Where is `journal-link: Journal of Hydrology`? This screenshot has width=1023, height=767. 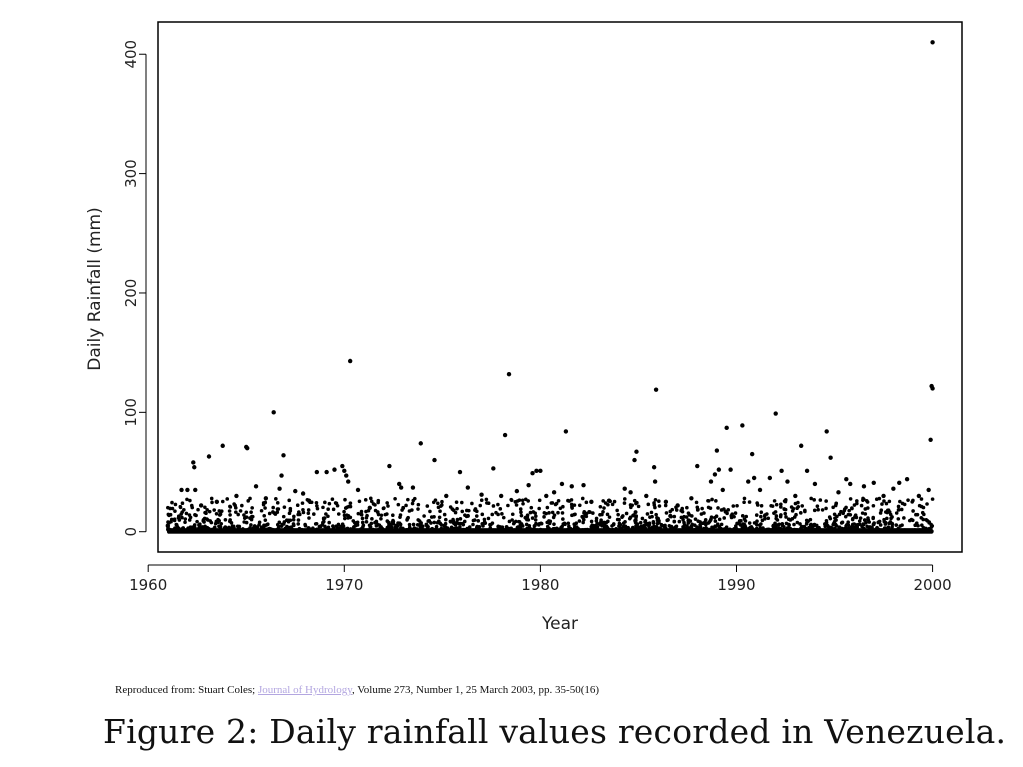
journal-link: Journal of Hydrology is located at coordinates (304, 690).